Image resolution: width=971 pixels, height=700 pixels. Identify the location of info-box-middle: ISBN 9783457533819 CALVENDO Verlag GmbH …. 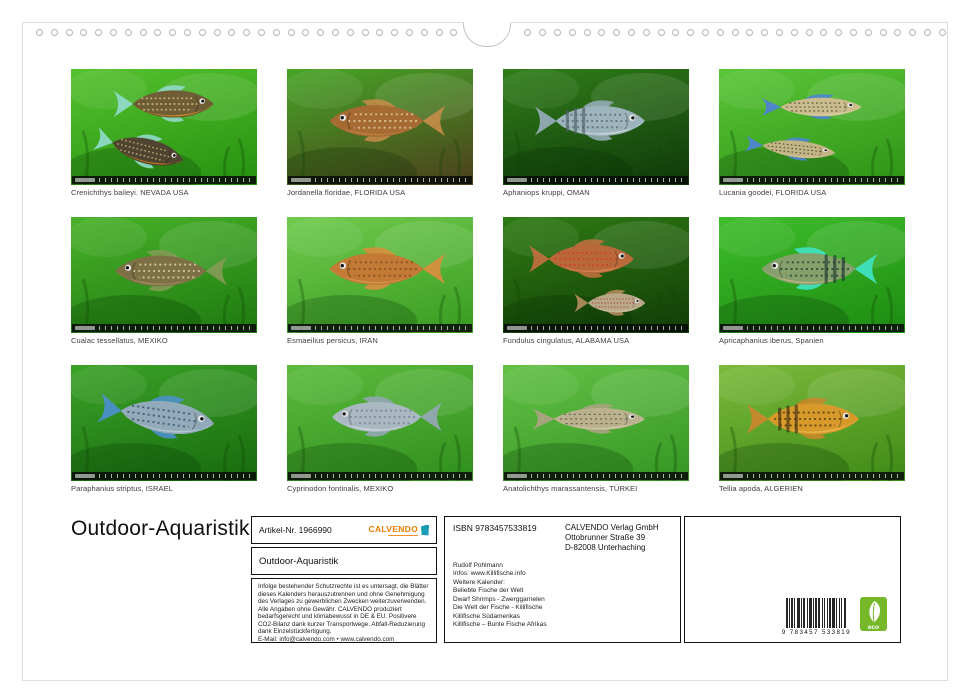
(562, 579).